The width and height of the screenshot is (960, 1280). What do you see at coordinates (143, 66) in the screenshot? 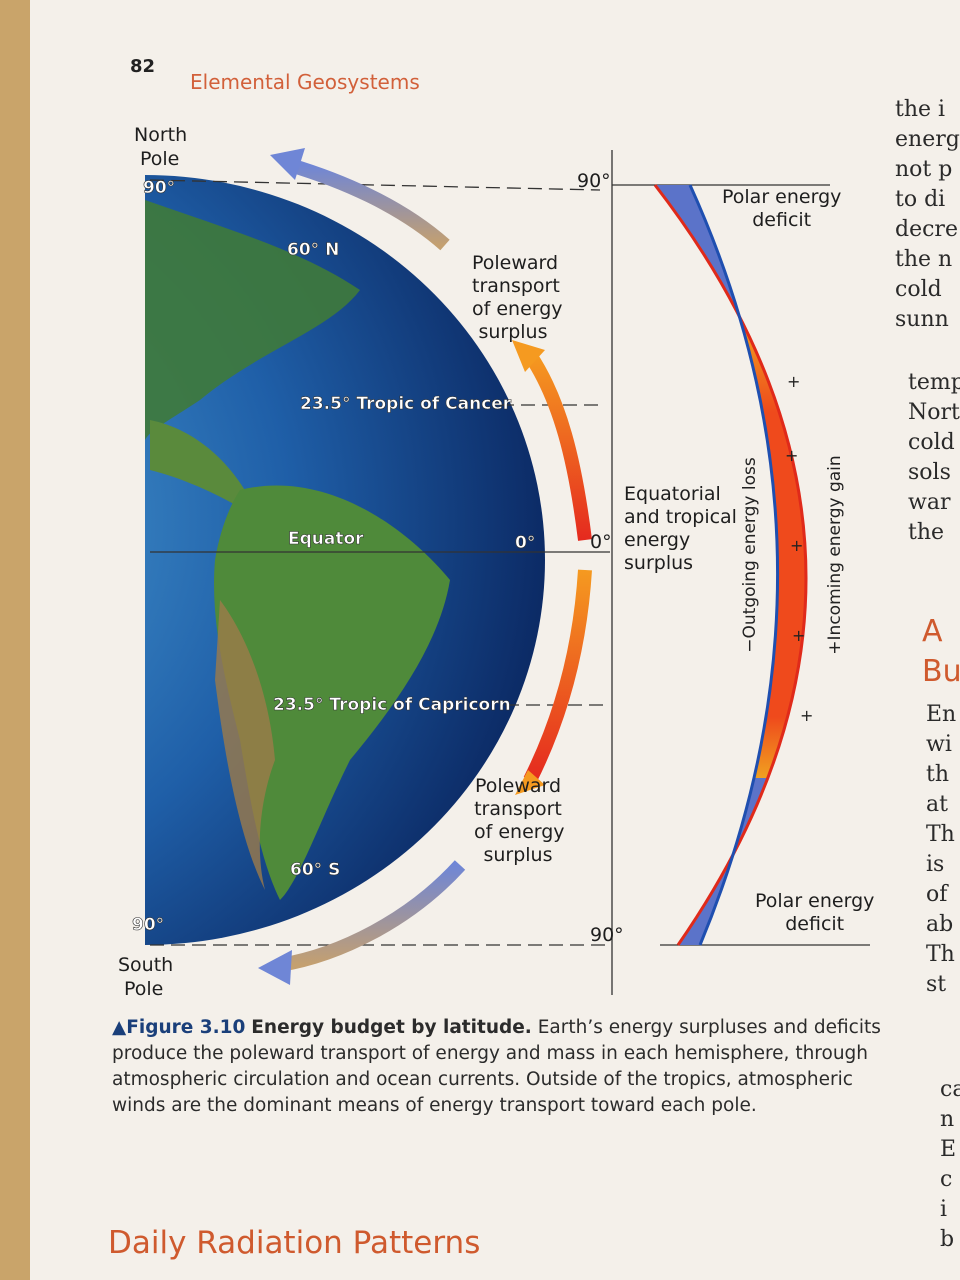
I see `page-number: 82` at bounding box center [143, 66].